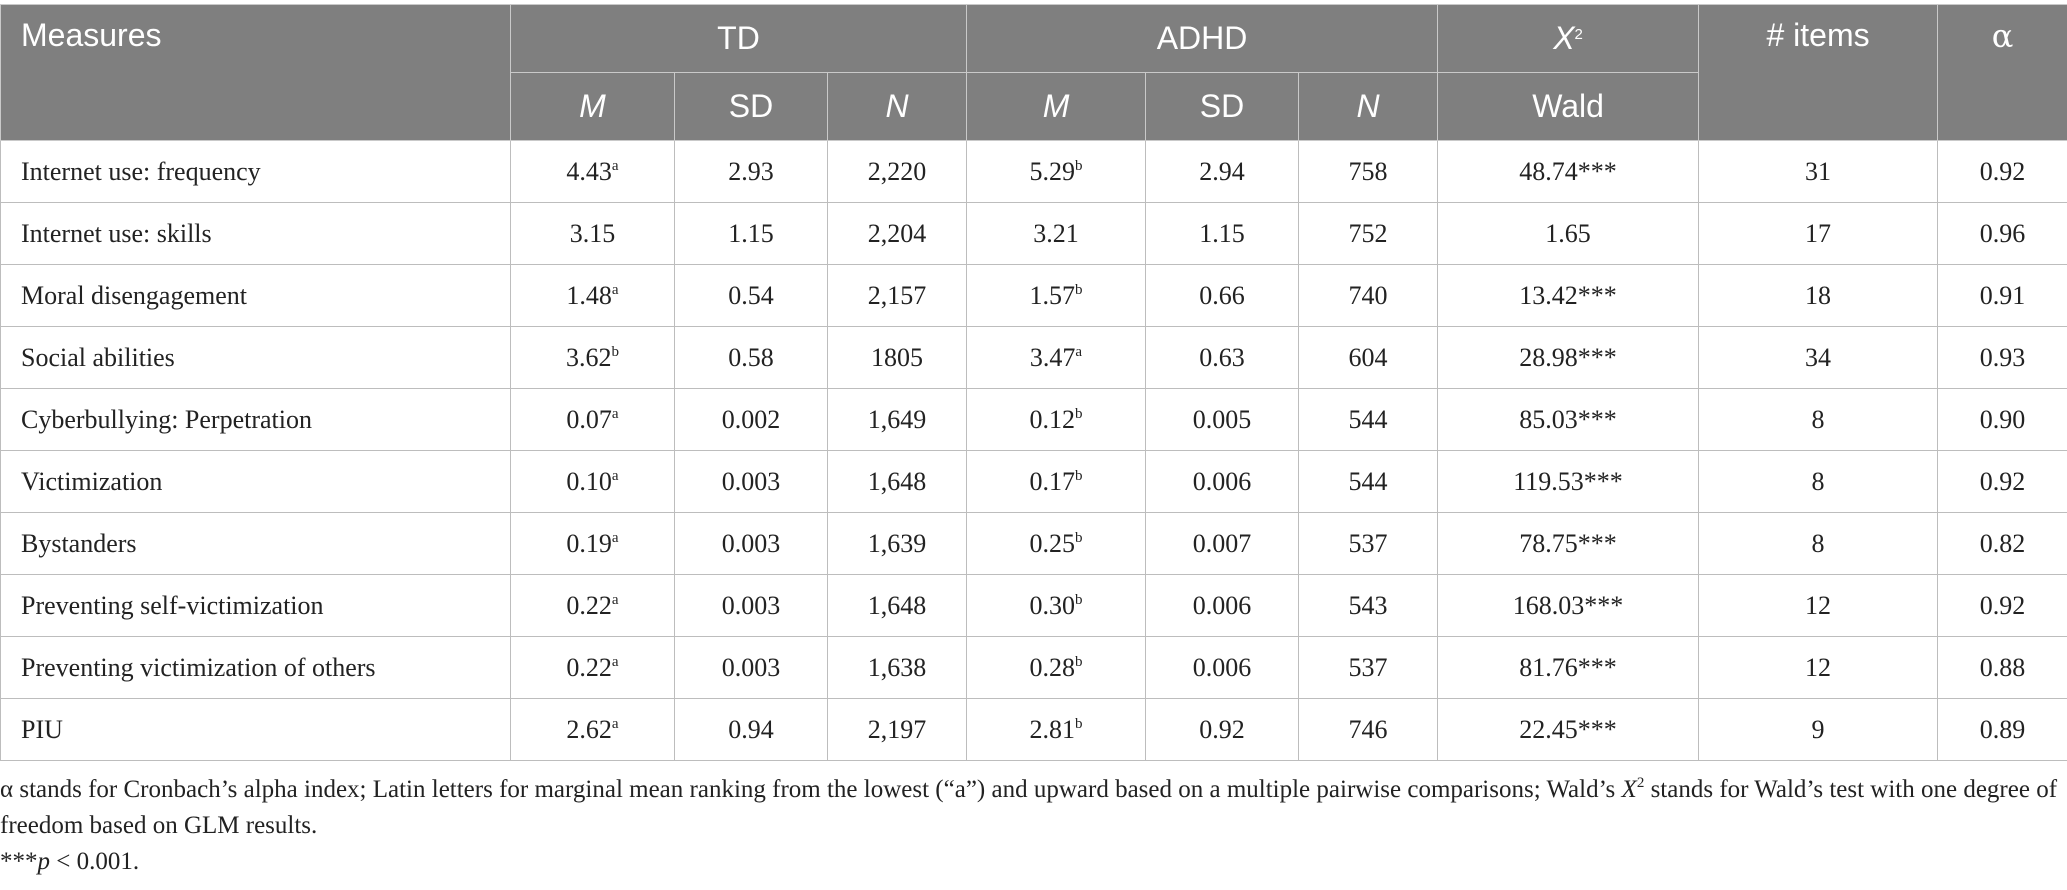 The height and width of the screenshot is (890, 2067). Describe the element at coordinates (1368, 605) in the screenshot. I see `adhd-n-cell: 543` at that location.